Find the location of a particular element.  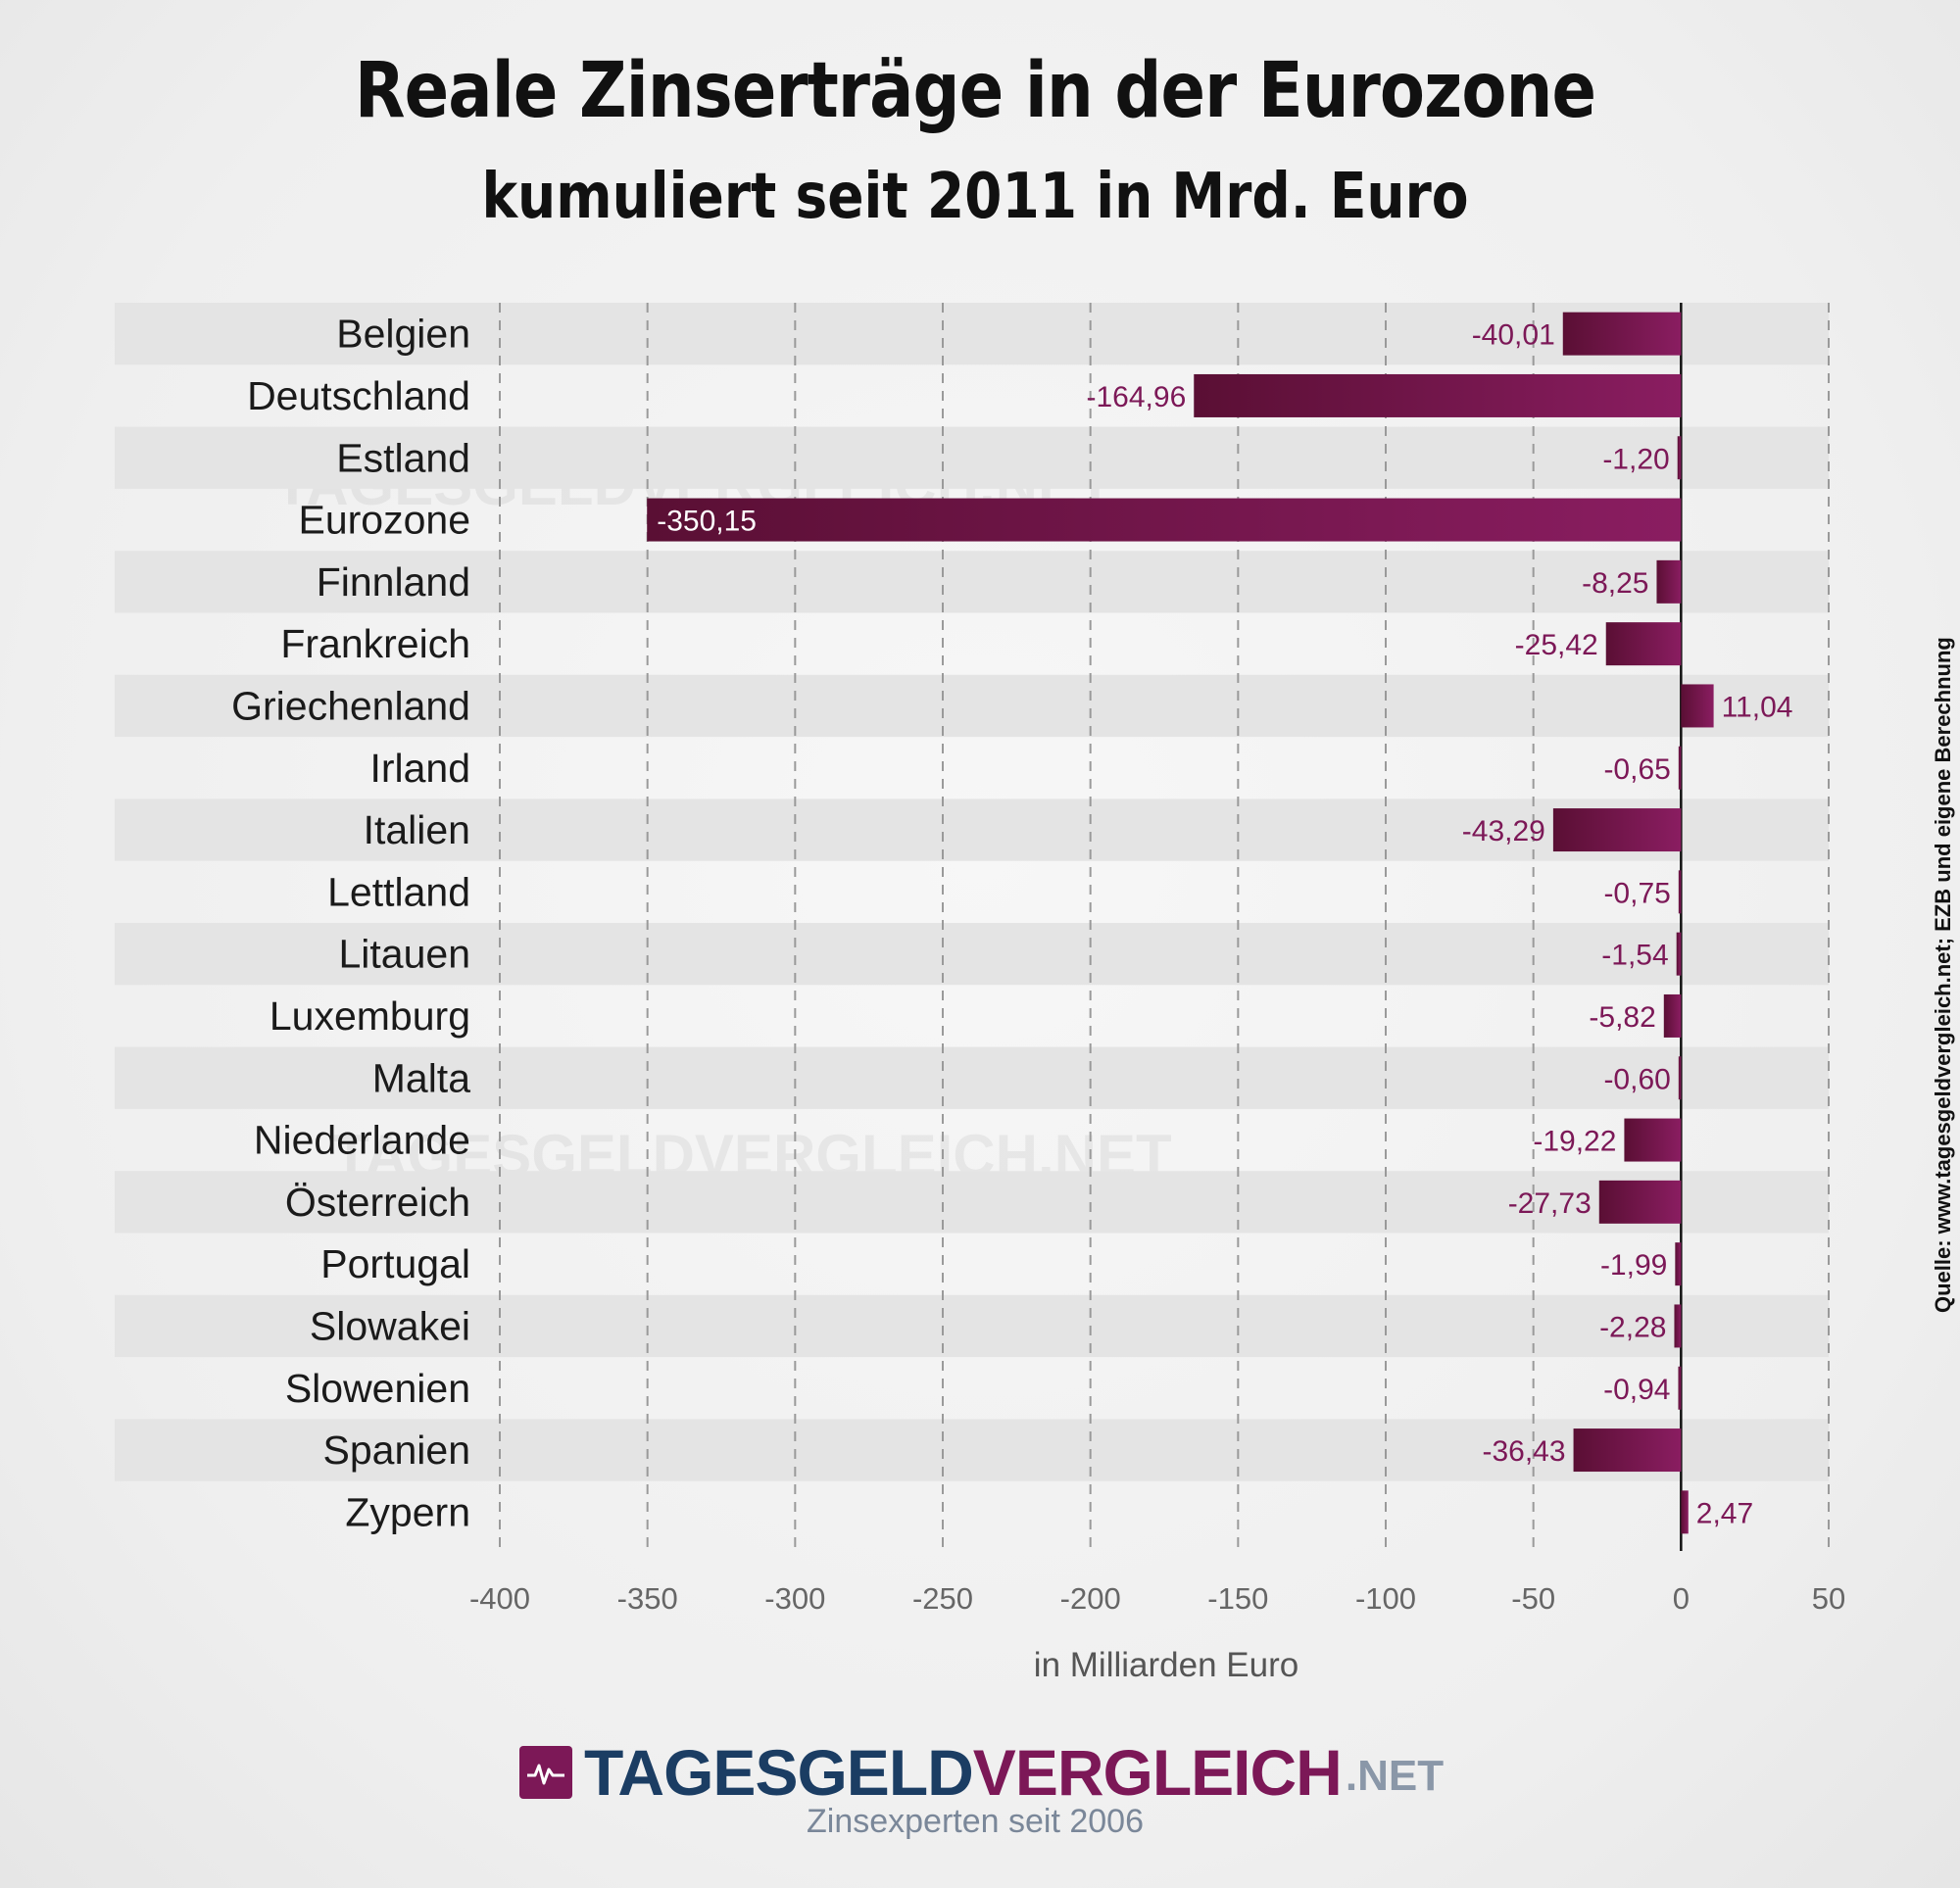

category-label: Niederlande is located at coordinates (362, 1140).